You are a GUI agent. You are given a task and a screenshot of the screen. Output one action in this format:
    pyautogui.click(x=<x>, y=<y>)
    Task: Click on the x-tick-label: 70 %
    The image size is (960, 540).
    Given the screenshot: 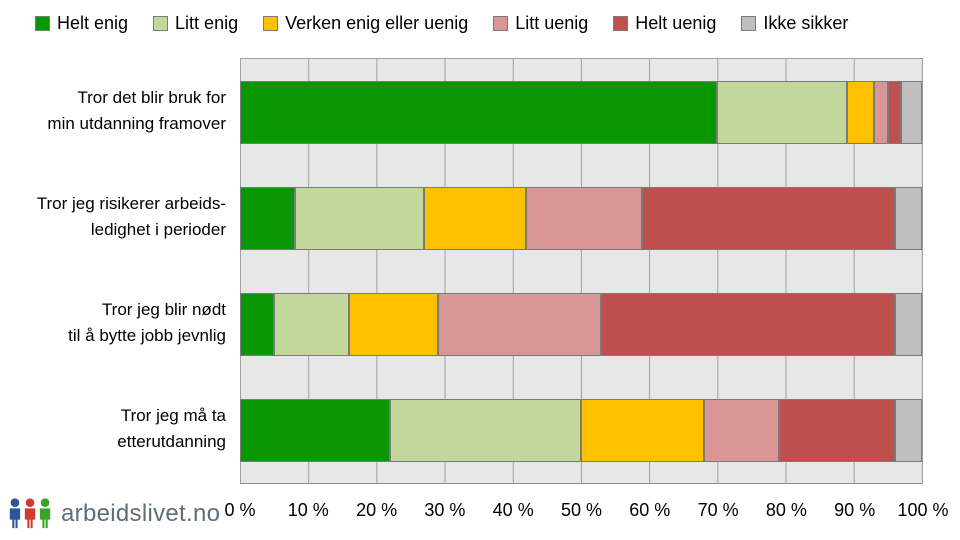 What is the action you would take?
    pyautogui.click(x=718, y=510)
    